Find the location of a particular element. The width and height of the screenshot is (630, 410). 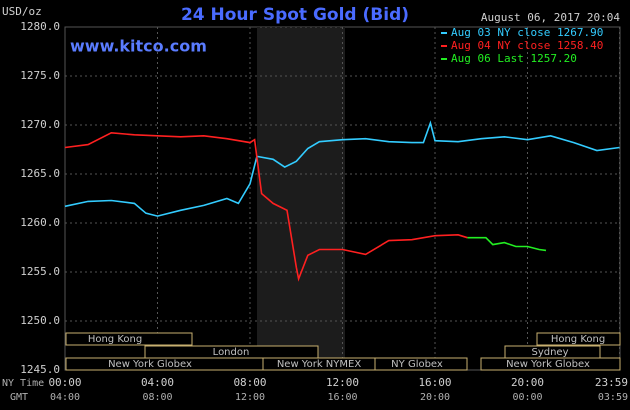

x-tick-label: 12:00 is located at coordinates (342, 382).